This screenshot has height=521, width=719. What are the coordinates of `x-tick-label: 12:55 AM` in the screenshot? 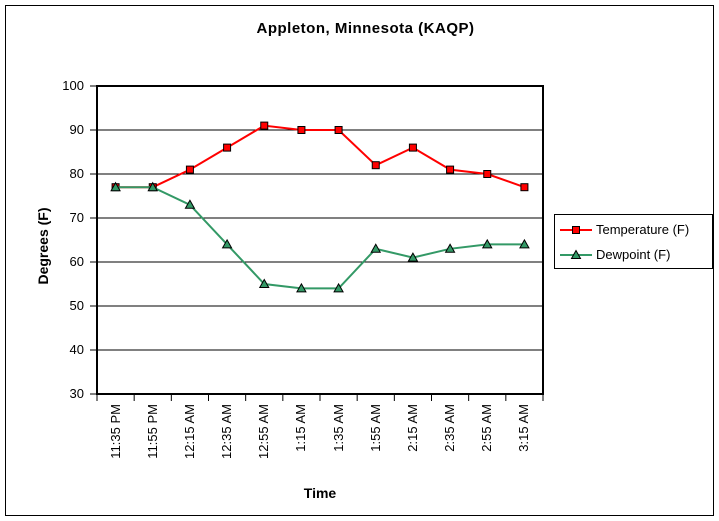 It's located at (264, 431).